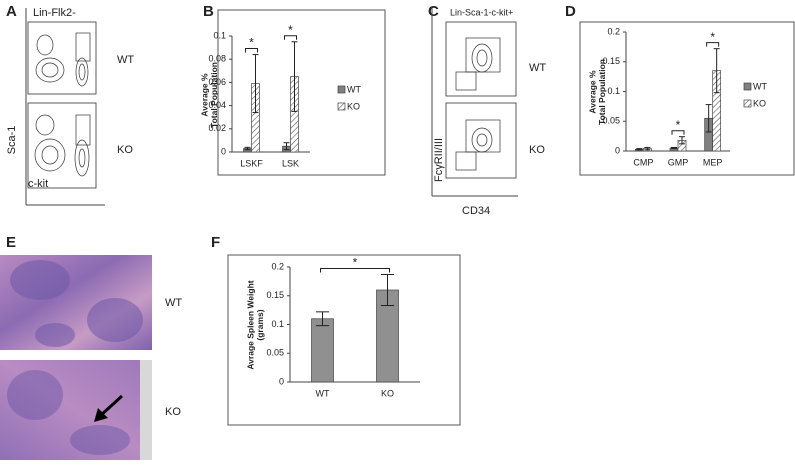 This screenshot has width=795, height=473. I want to click on arrow, so click(111, 406).